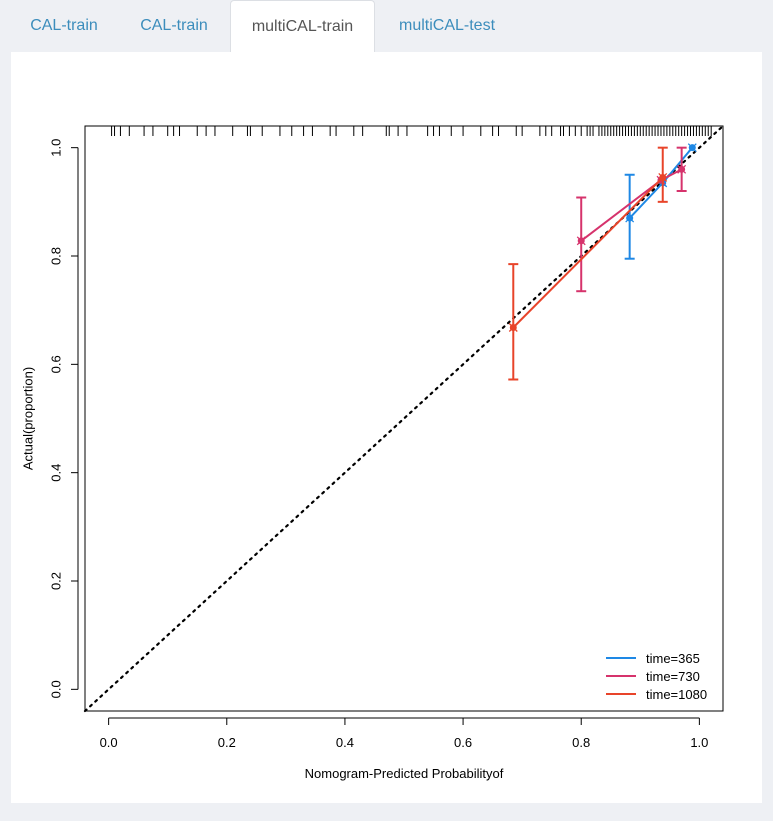 Image resolution: width=773 pixels, height=821 pixels. What do you see at coordinates (673, 658) in the screenshot?
I see `legend-label: time=365` at bounding box center [673, 658].